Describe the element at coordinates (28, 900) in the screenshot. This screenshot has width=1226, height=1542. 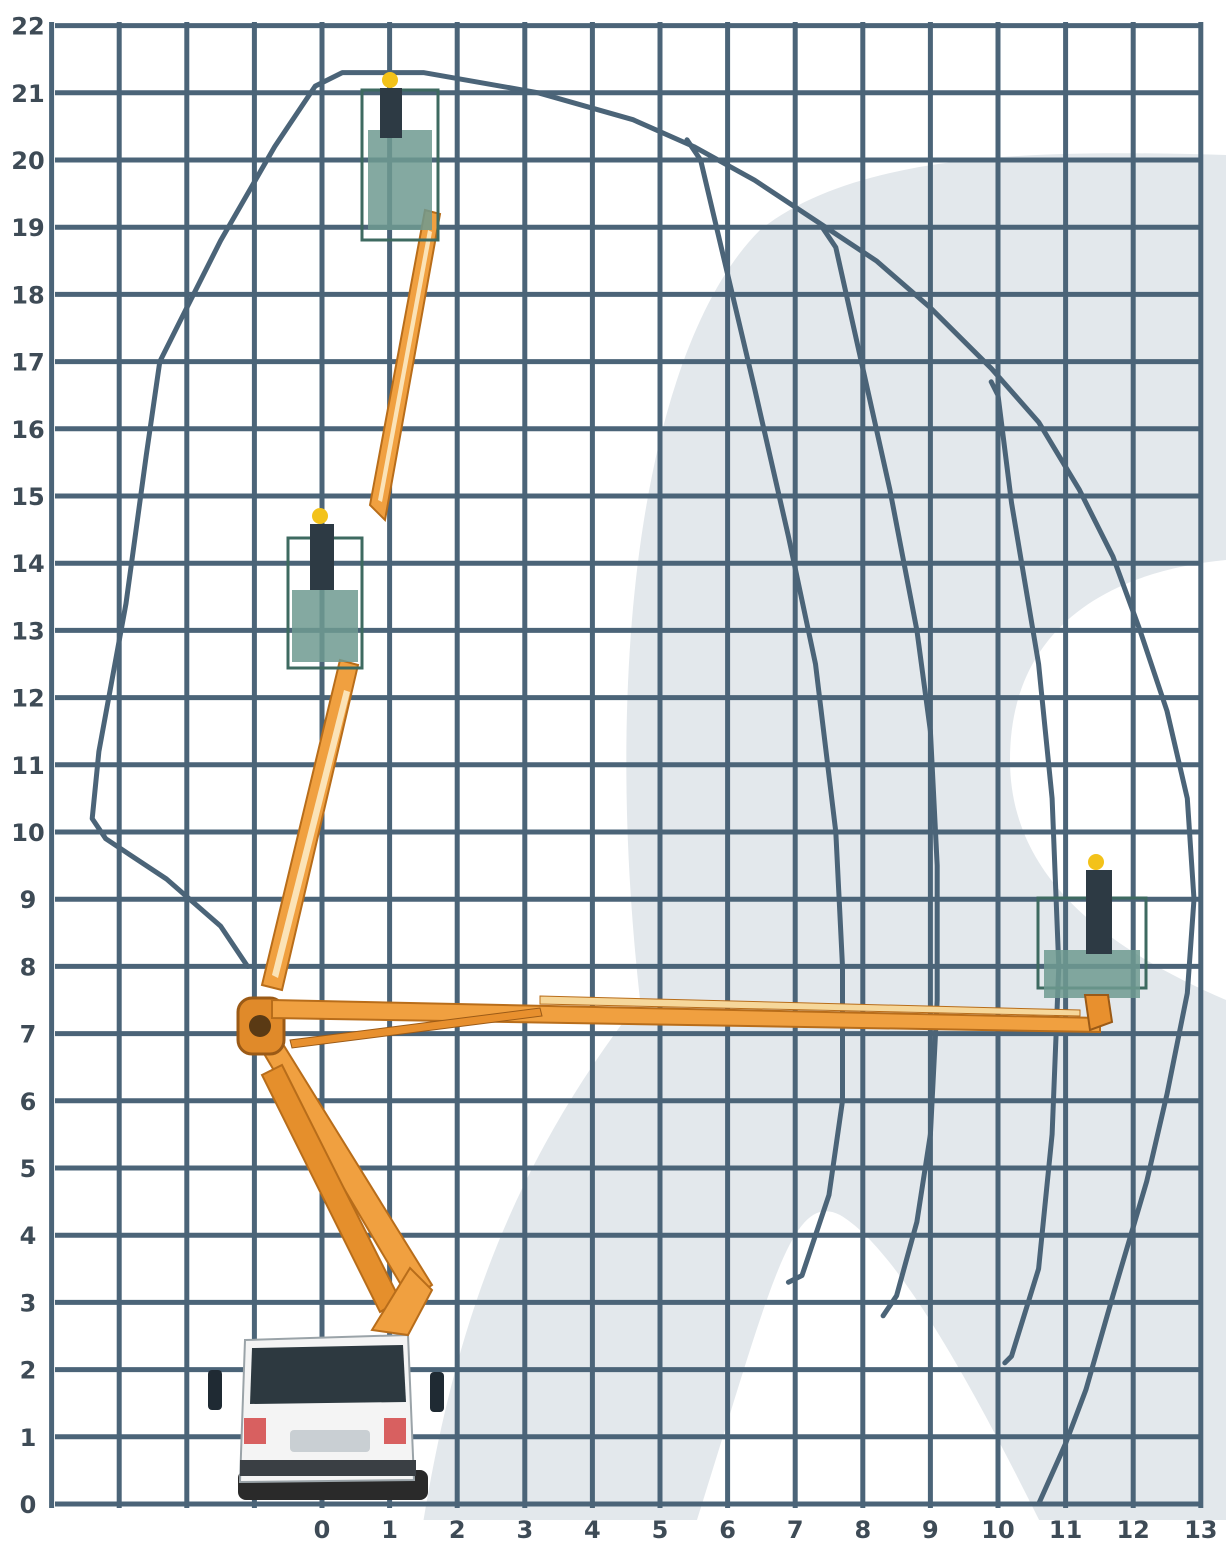
I see `y-tick-label: 9` at that location.